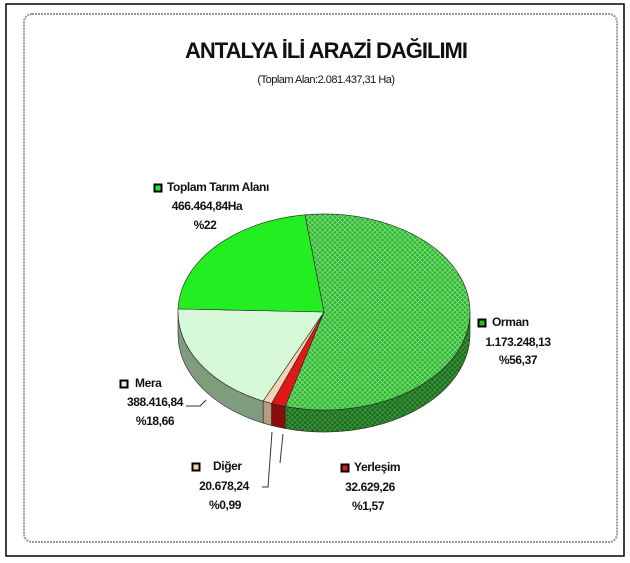  What do you see at coordinates (207, 206) in the screenshot?
I see `value-label: 466.464,84Ha` at bounding box center [207, 206].